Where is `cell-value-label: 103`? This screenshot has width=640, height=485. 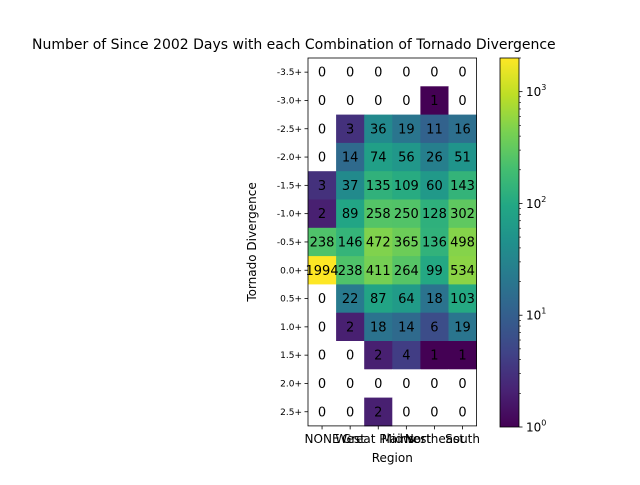
cell-value-label: 103 is located at coordinates (462, 299).